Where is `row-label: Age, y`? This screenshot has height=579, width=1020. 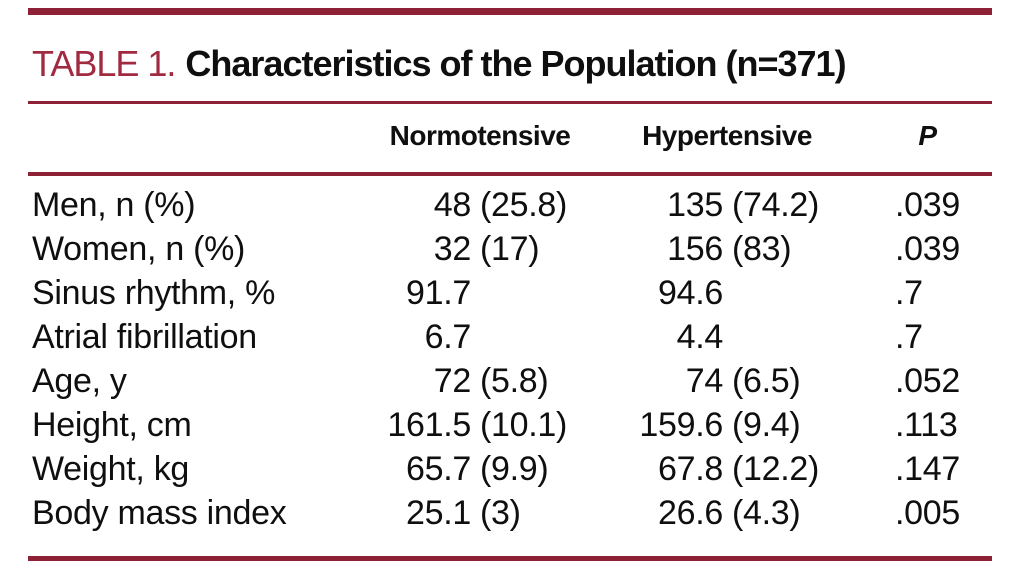 row-label: Age, y is located at coordinates (79, 381).